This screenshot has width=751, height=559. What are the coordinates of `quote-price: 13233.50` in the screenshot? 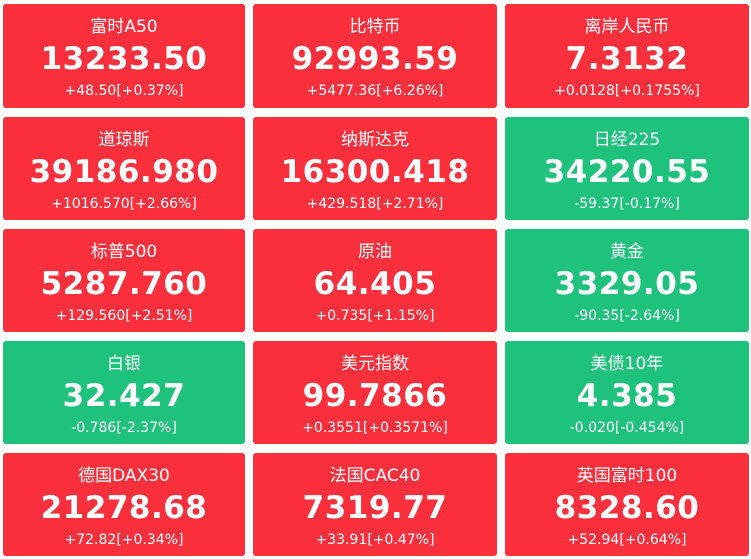 It's located at (124, 59).